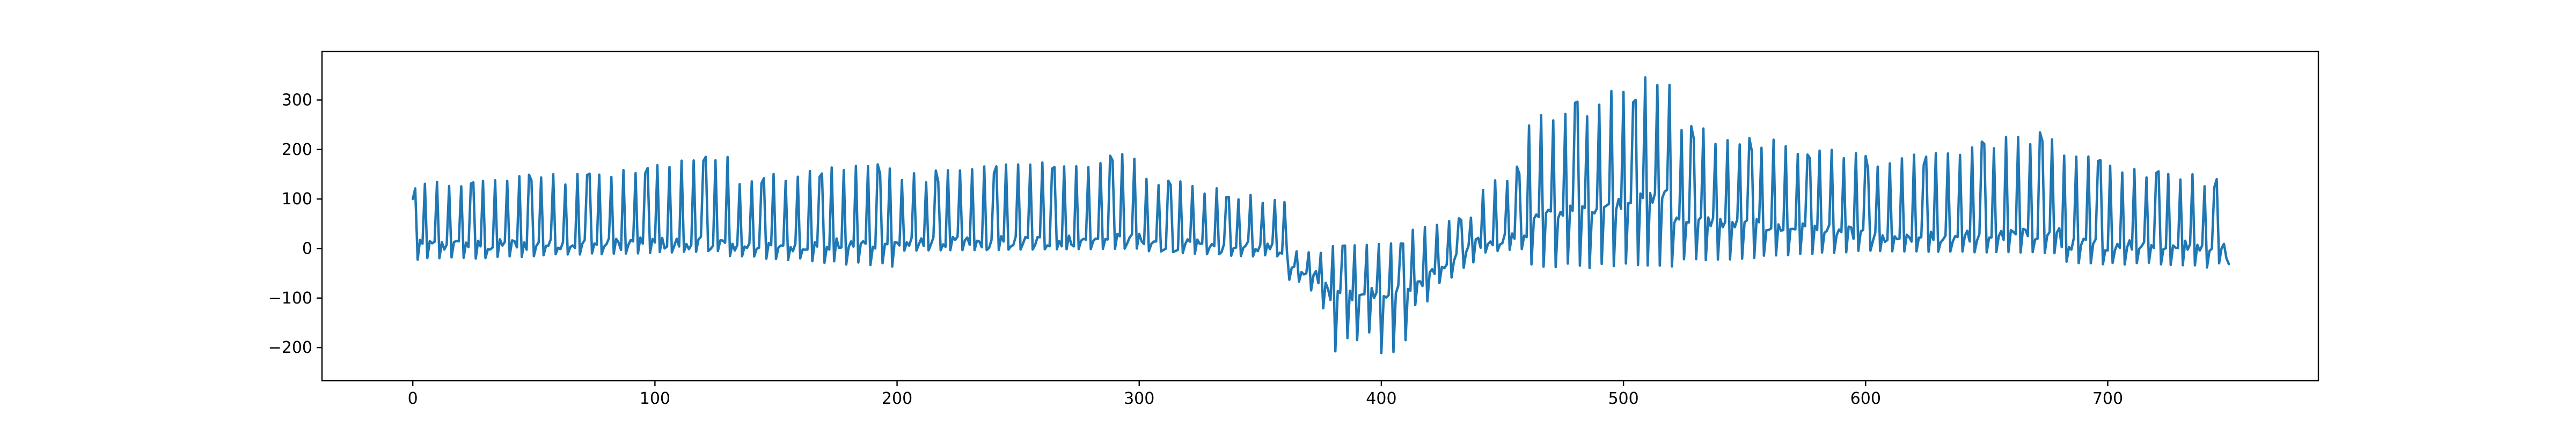 The image size is (2576, 429). I want to click on x-tick-label: 600, so click(1865, 398).